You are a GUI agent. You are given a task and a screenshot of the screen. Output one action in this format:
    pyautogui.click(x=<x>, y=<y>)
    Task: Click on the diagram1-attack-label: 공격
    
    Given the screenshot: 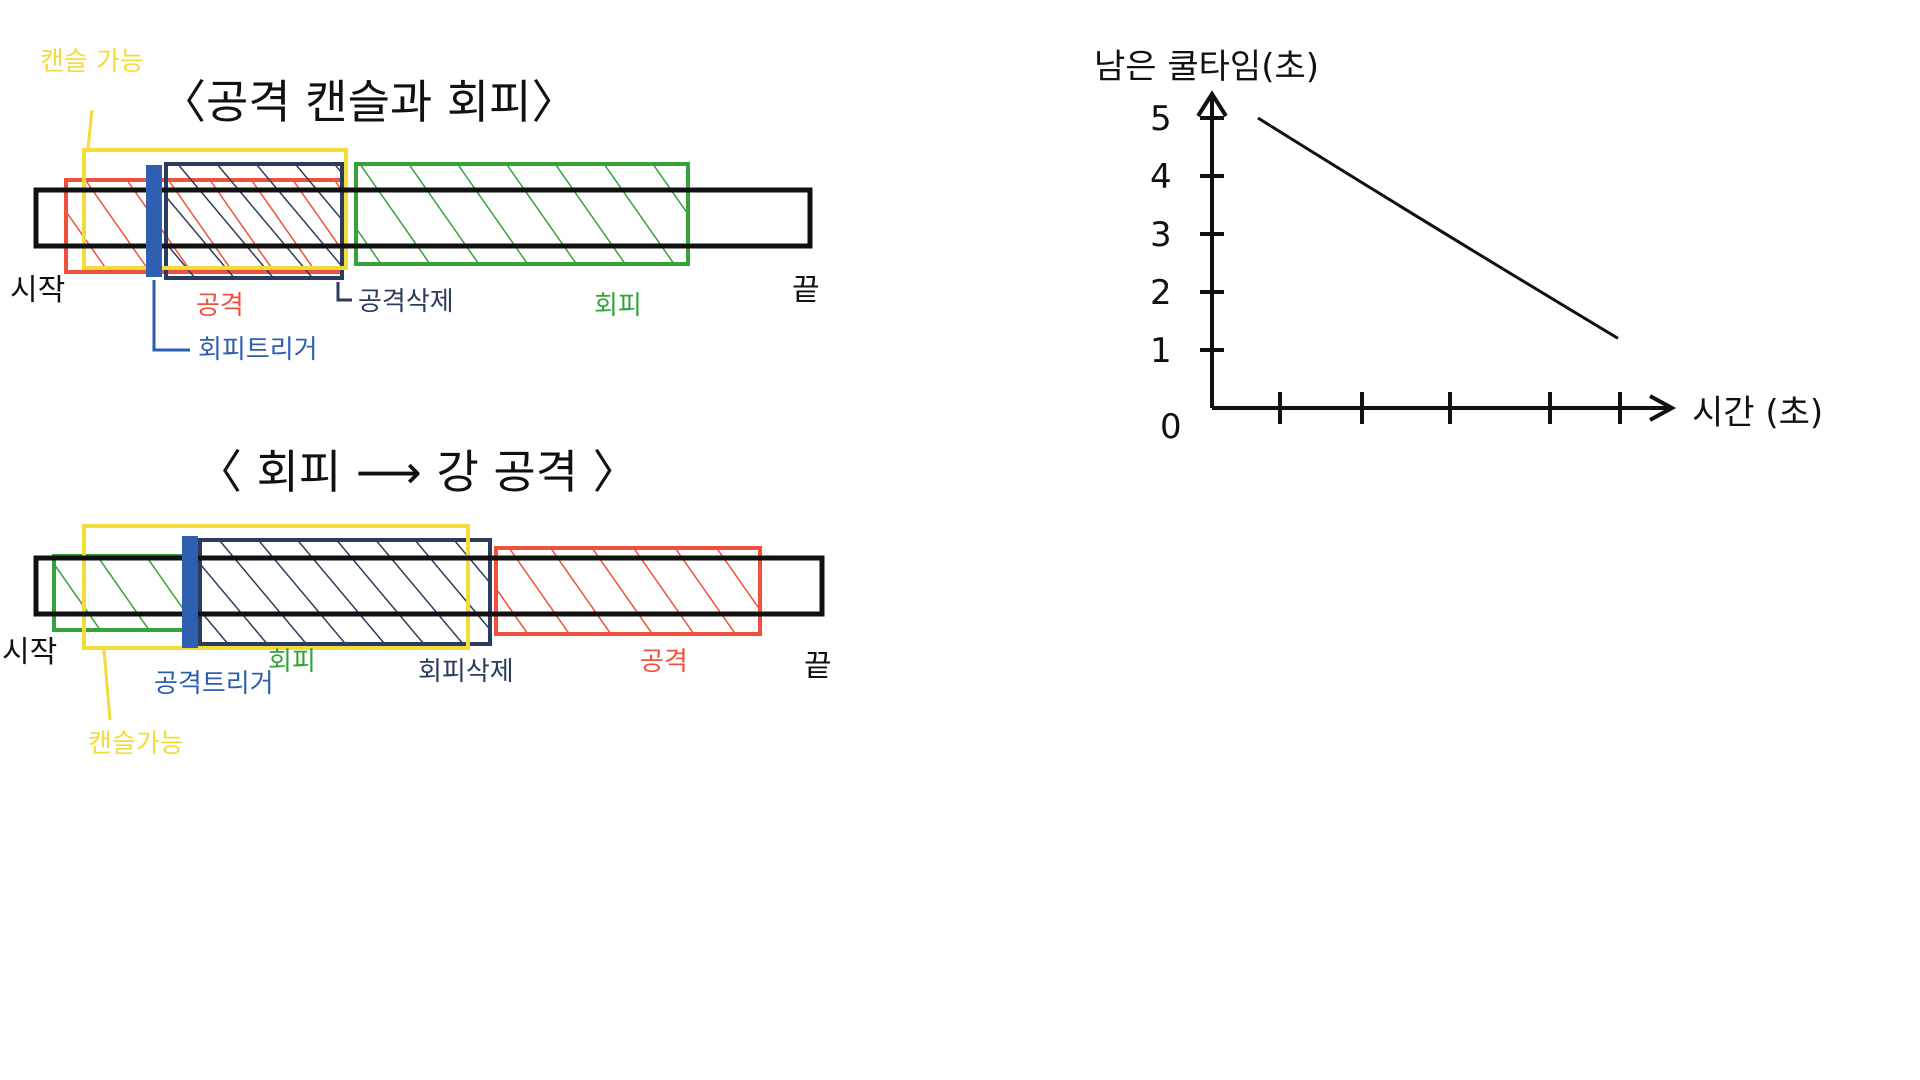 What is the action you would take?
    pyautogui.click(x=220, y=306)
    